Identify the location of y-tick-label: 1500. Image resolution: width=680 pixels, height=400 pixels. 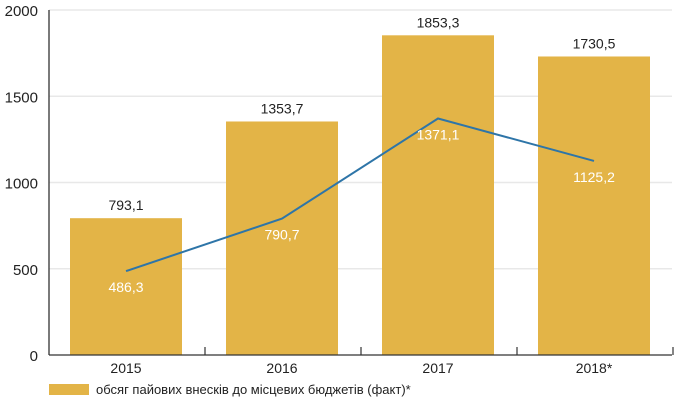
(21, 97).